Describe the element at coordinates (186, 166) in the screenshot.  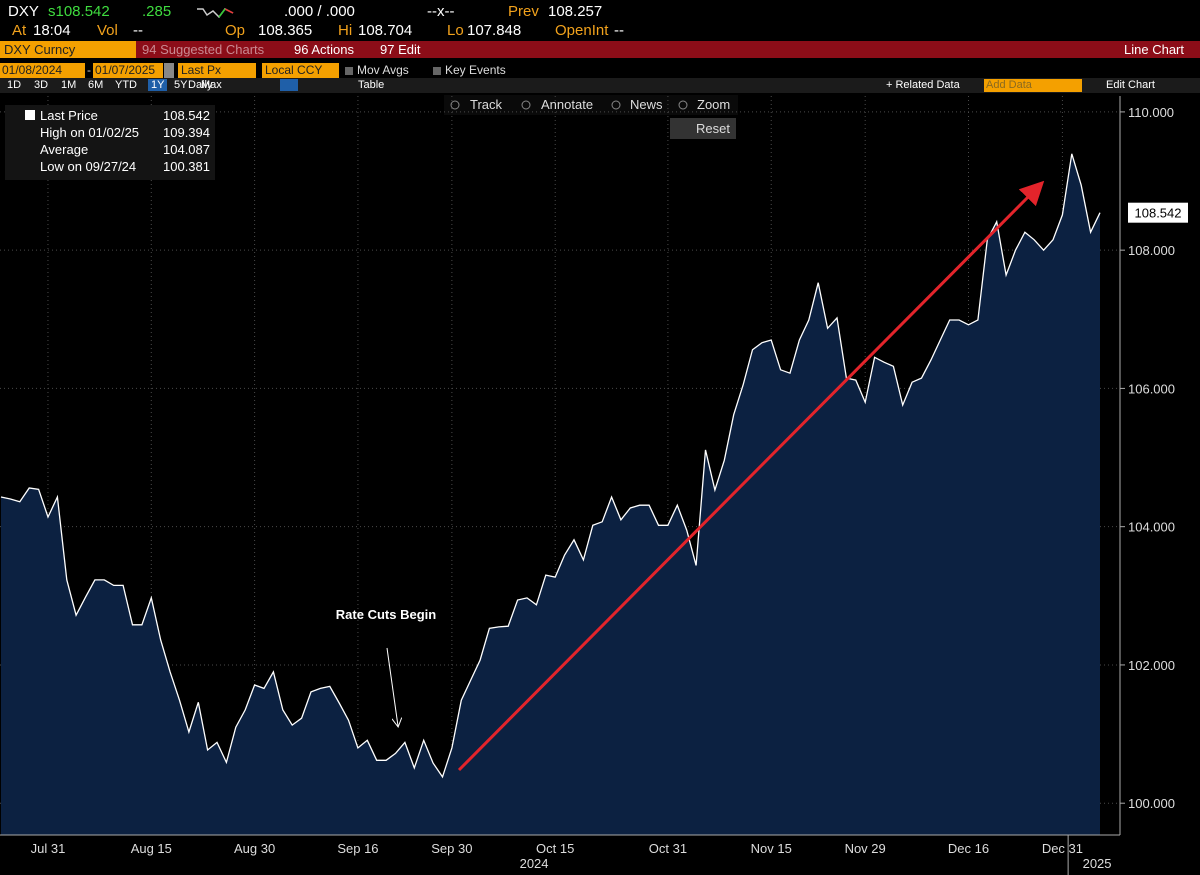
I see `legend-value: 100.381` at that location.